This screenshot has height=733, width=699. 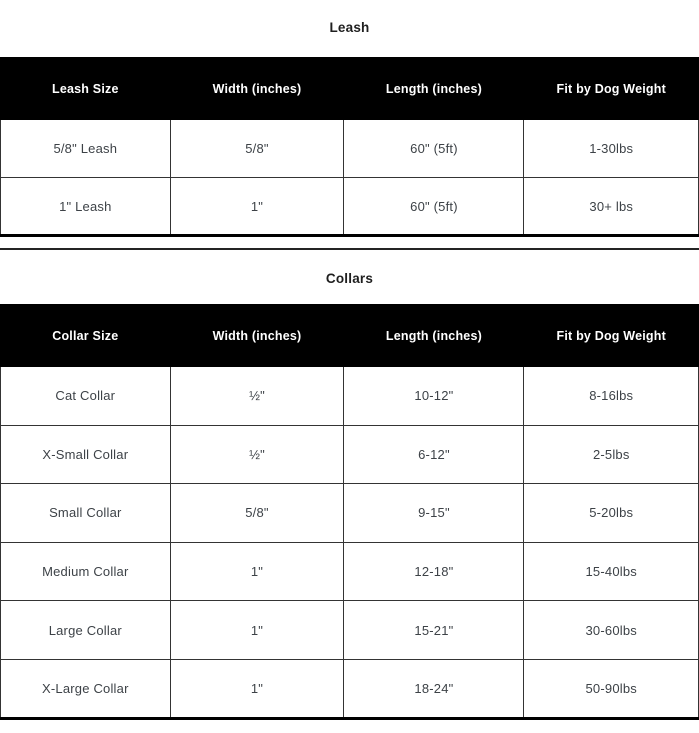 What do you see at coordinates (434, 571) in the screenshot?
I see `table-cell: 12-18"` at bounding box center [434, 571].